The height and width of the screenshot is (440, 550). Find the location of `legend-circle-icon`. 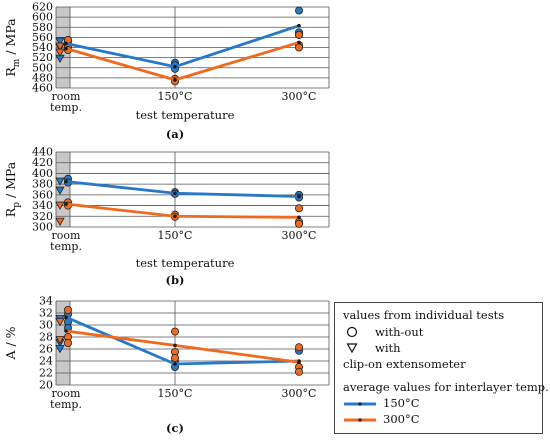

legend-circle-icon is located at coordinates (352, 332).